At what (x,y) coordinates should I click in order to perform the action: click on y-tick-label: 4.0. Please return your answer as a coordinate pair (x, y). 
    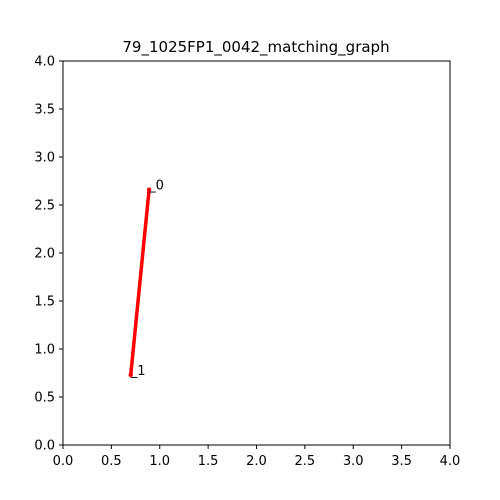
    Looking at the image, I should click on (44, 62).